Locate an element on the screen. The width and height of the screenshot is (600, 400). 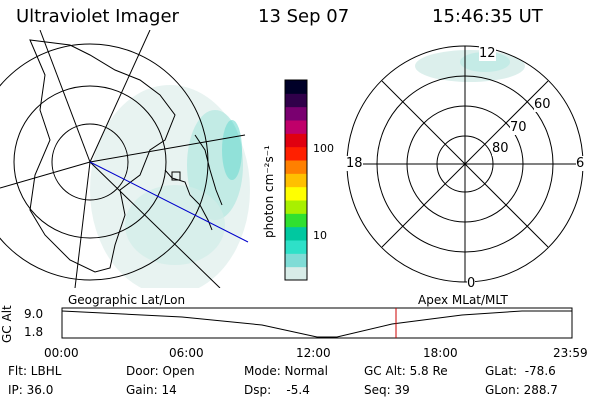
status-glon: GLon: 288.7 is located at coordinates (521, 390).